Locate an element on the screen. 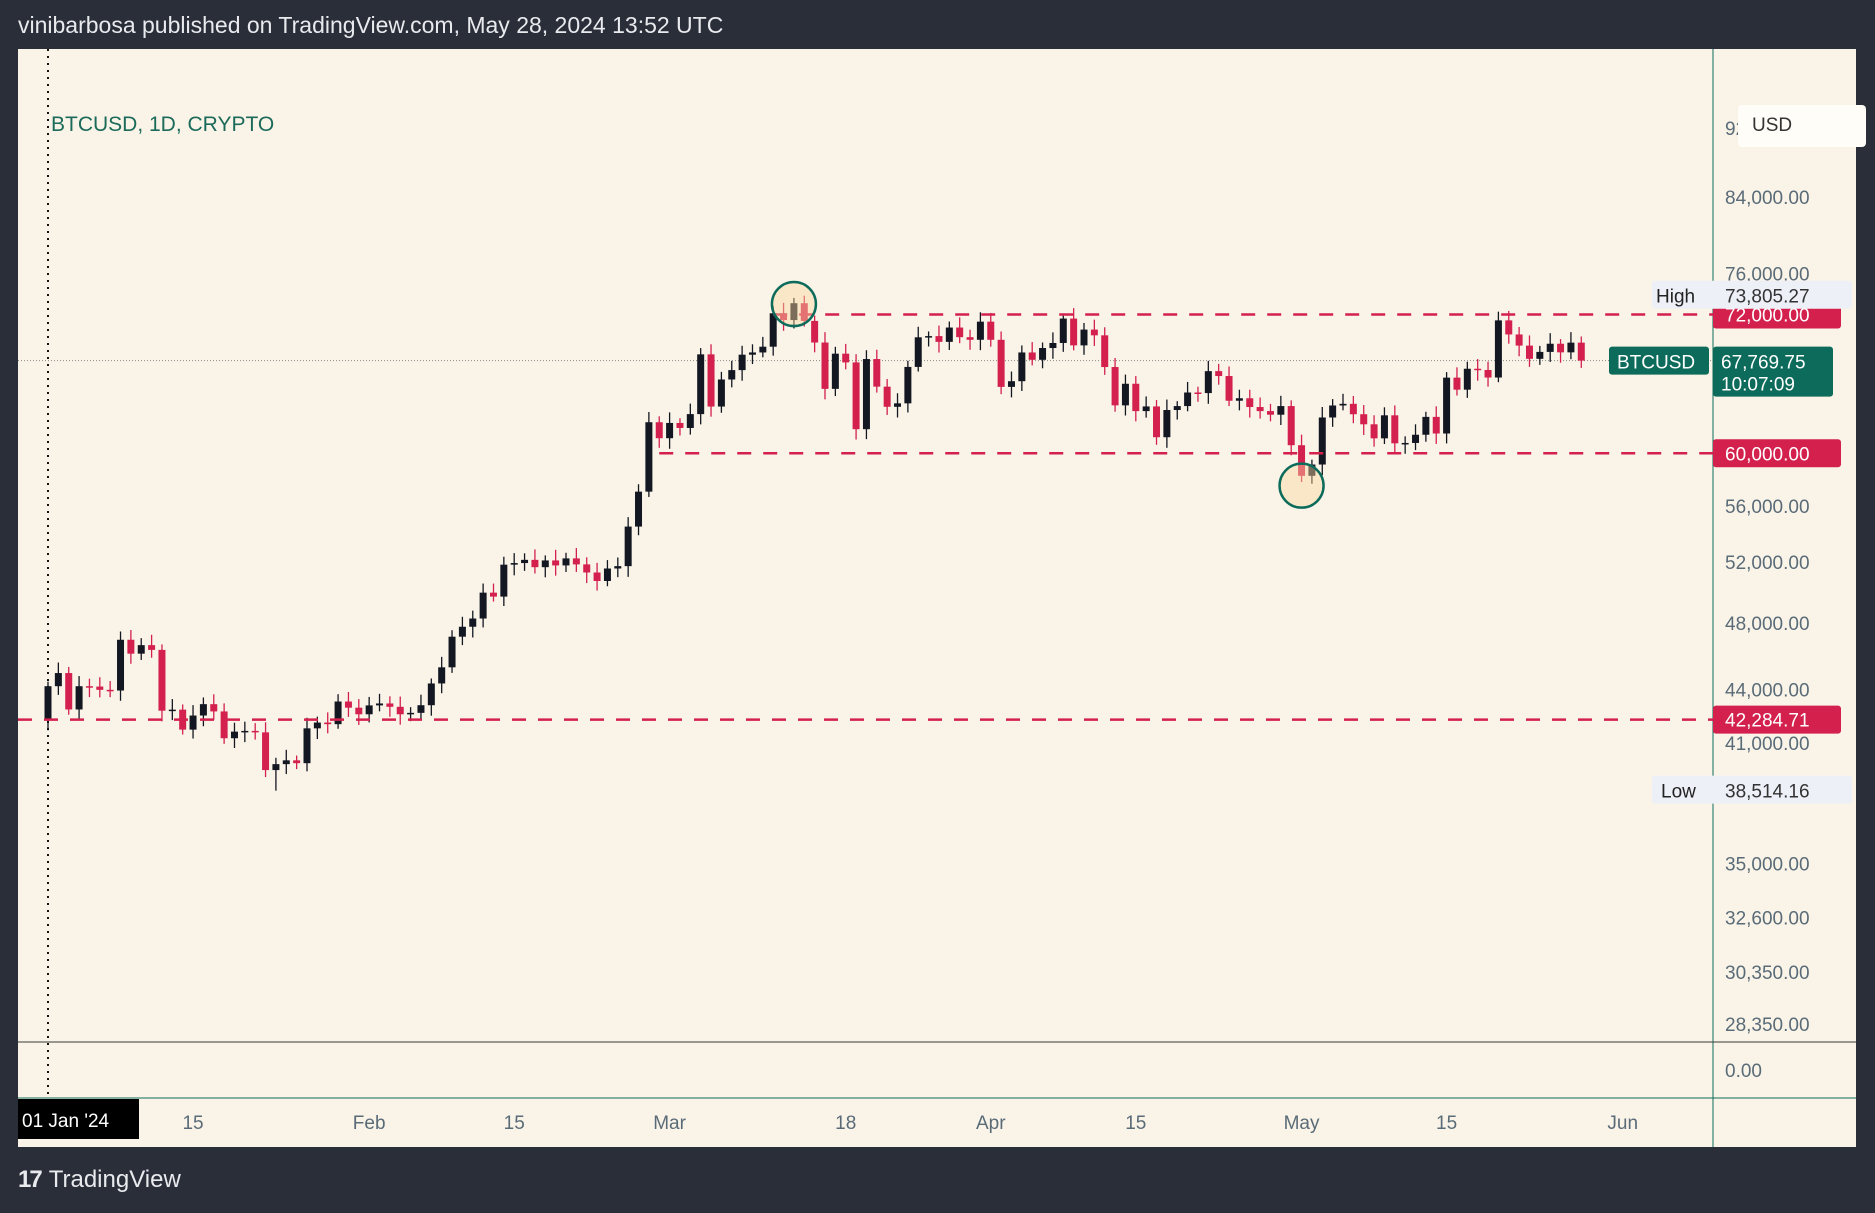 This screenshot has height=1213, width=1875. level-price-tag is located at coordinates (1777, 719).